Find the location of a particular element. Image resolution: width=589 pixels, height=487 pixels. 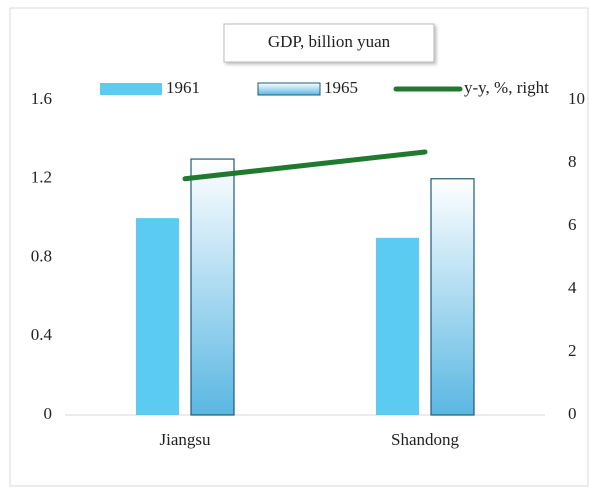

y-tick-label: 0.8 is located at coordinates (41, 255).